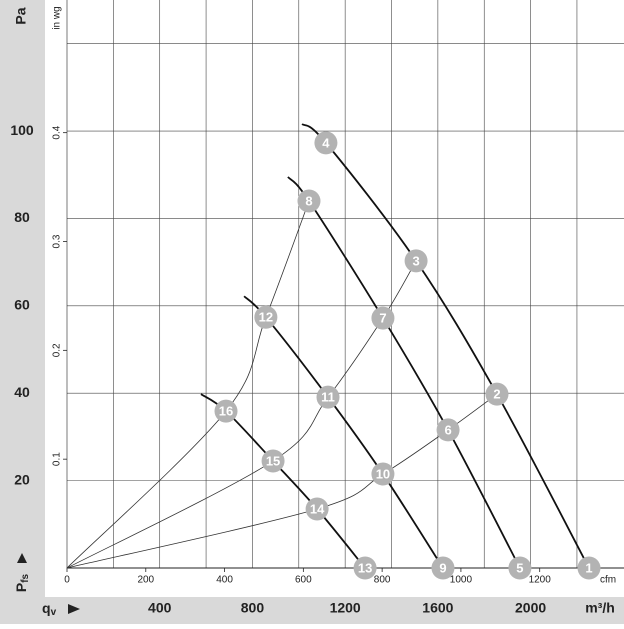 Image resolution: width=624 pixels, height=629 pixels. What do you see at coordinates (57, 132) in the screenshot?
I see `y2-tick-label: 0.4` at bounding box center [57, 132].